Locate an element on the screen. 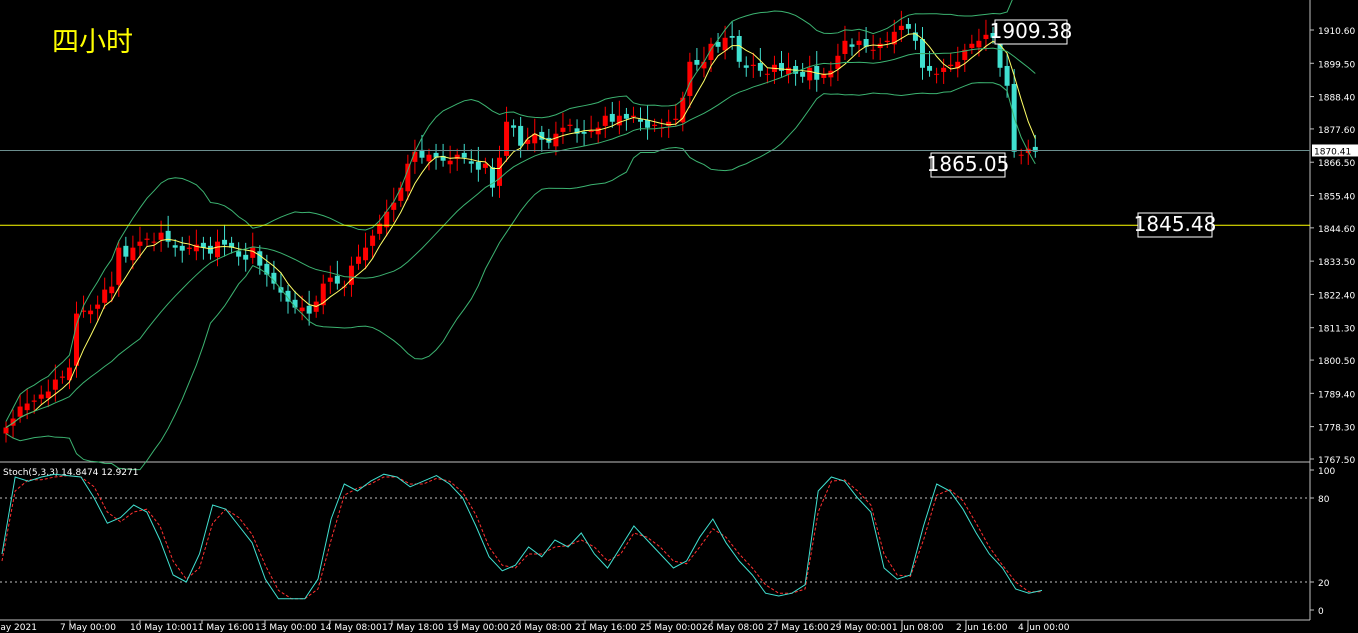  current-price-label: 1870.41 is located at coordinates (1332, 152).